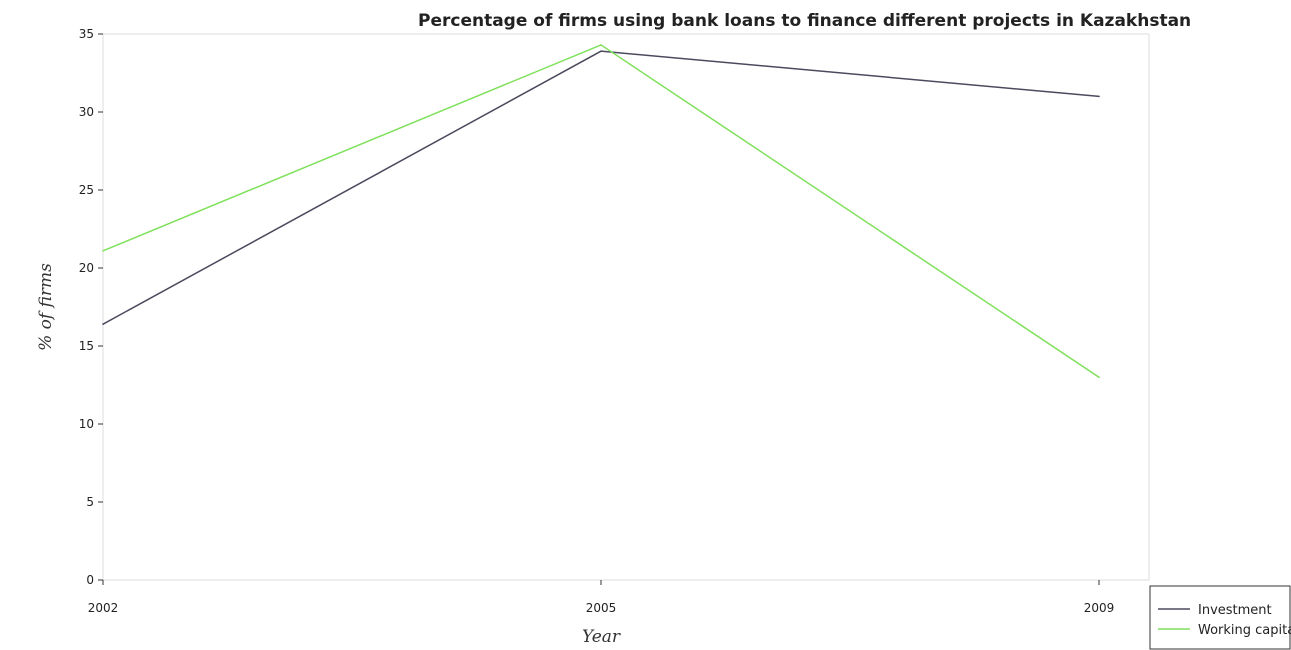 The height and width of the screenshot is (650, 1291). I want to click on legend: Investment Working capital, so click(1220, 617).